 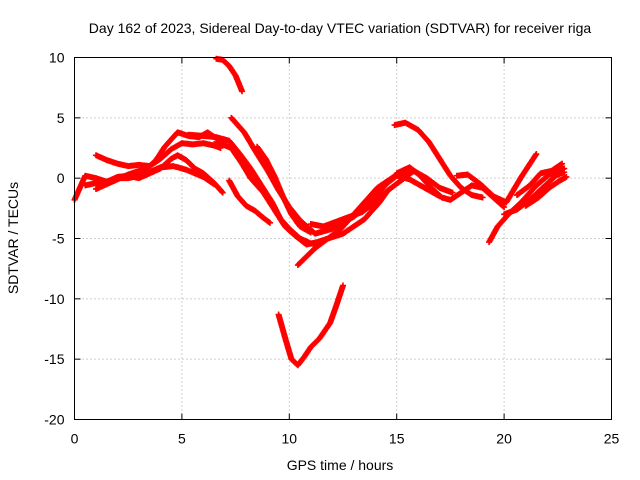 I want to click on x-axis-label: GPS time / hours, so click(x=340, y=465).